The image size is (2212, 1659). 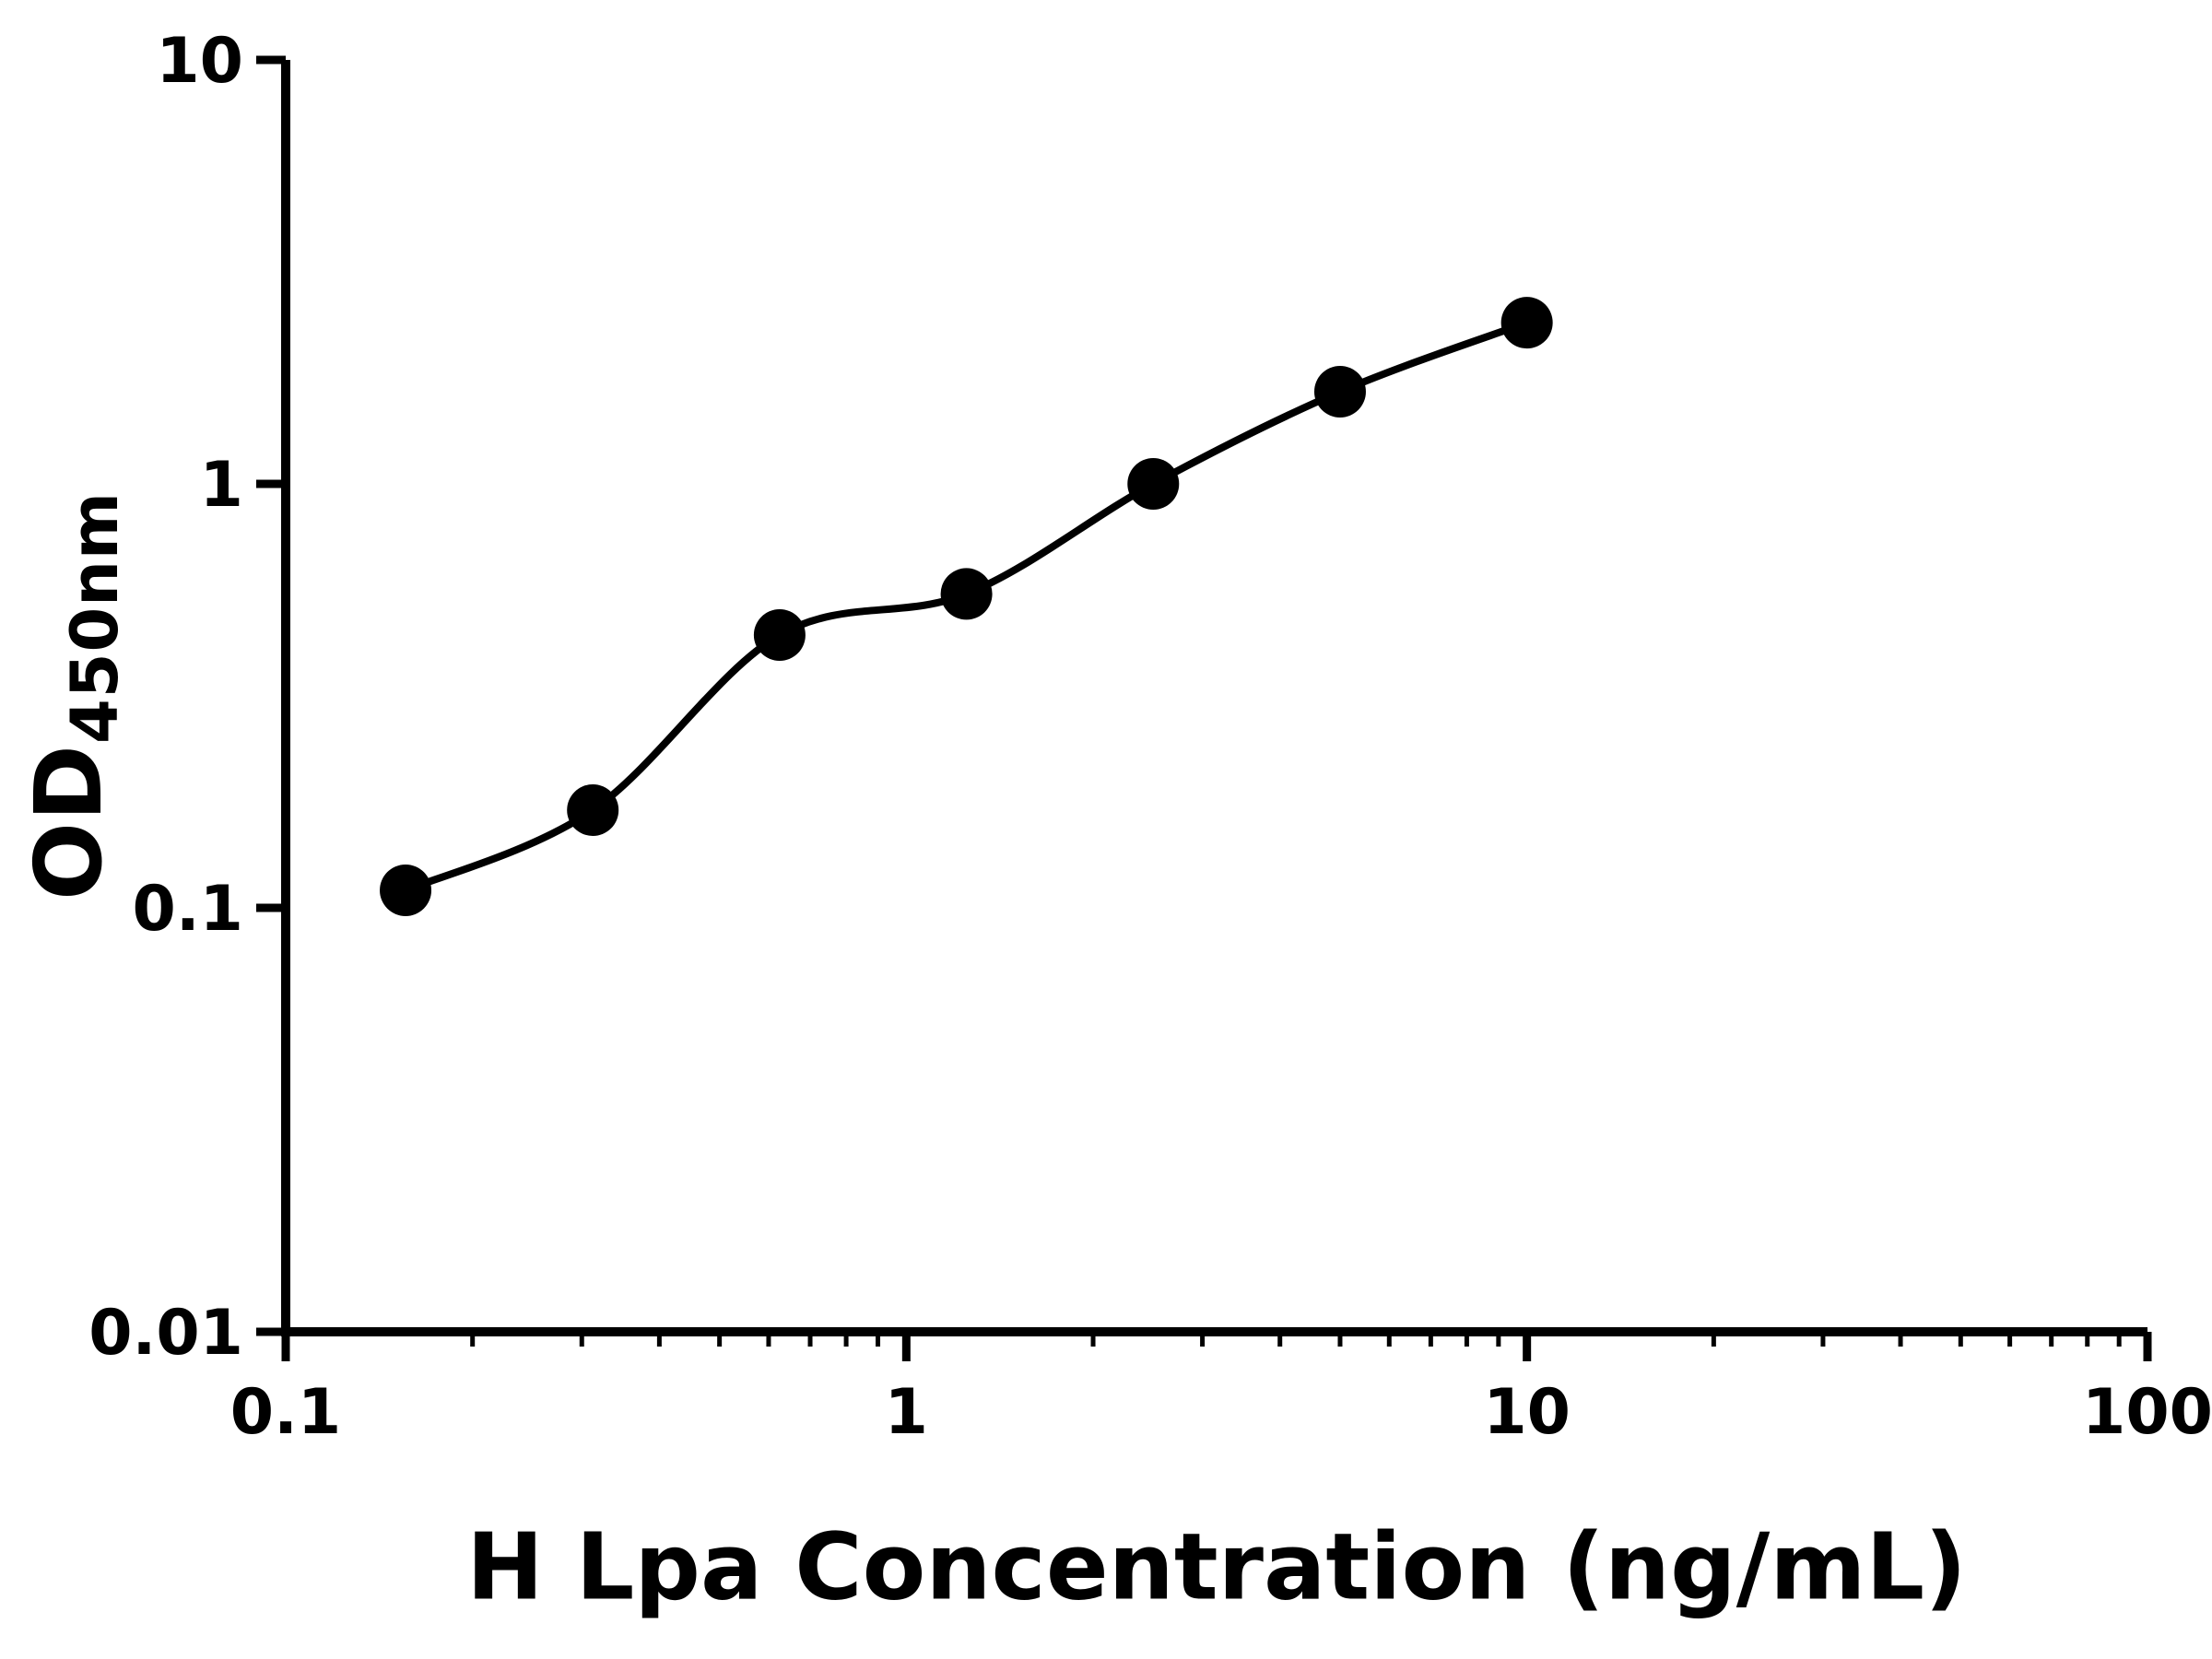 I want to click on y-axis-title-main: OD, so click(x=69, y=821).